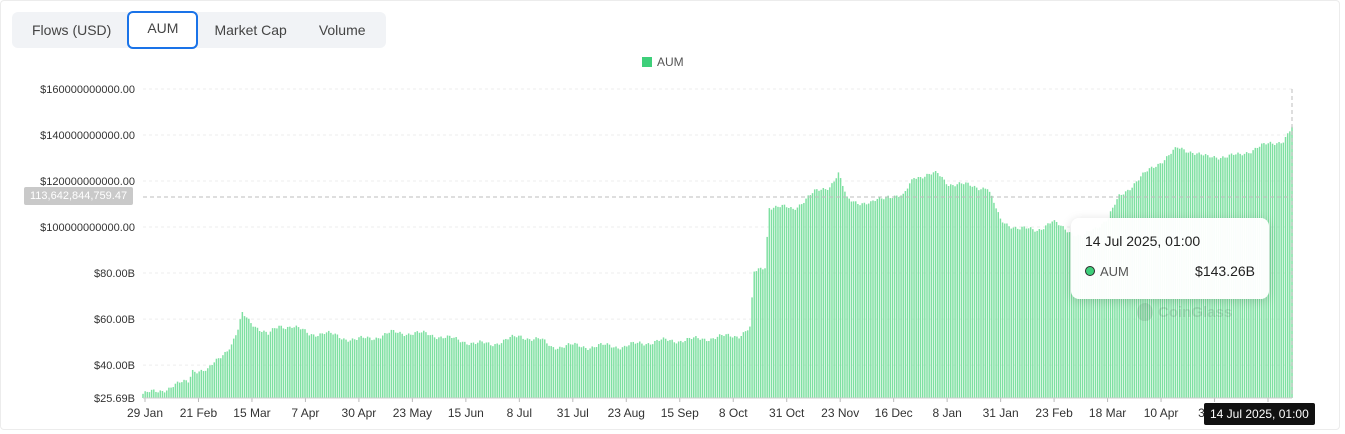  I want to click on tooltip-date: 14 Jul 2025, 01:00, so click(1143, 241).